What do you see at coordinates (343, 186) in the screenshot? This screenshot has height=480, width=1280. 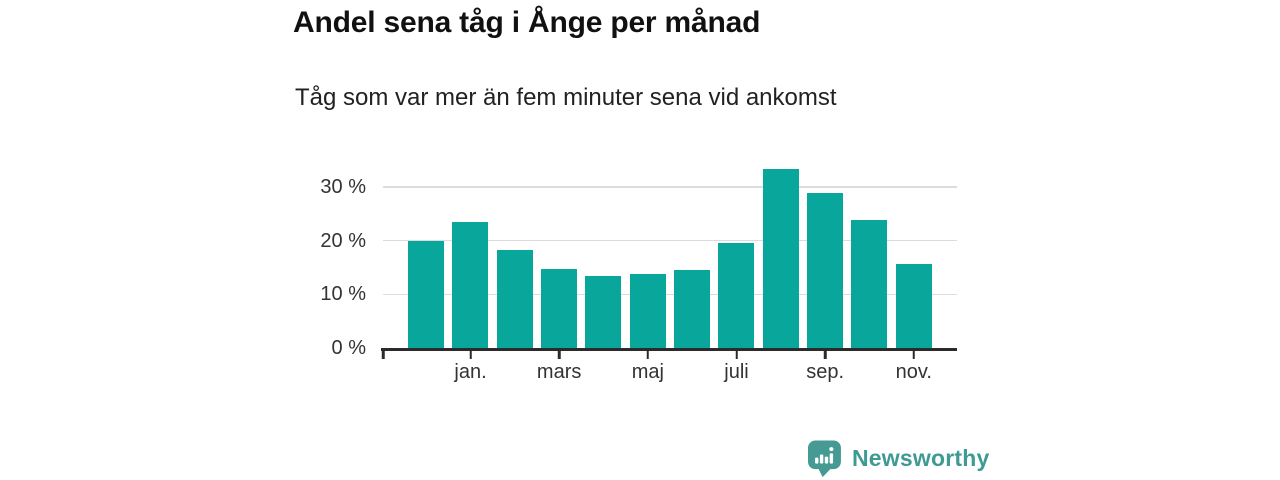 I see `y-tick-label: 30 %` at bounding box center [343, 186].